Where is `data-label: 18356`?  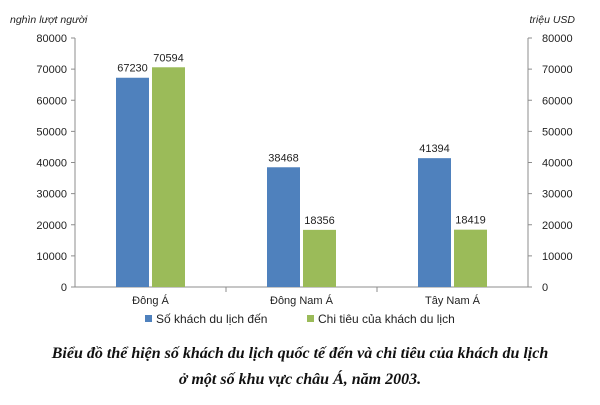
data-label: 18356 is located at coordinates (319, 221).